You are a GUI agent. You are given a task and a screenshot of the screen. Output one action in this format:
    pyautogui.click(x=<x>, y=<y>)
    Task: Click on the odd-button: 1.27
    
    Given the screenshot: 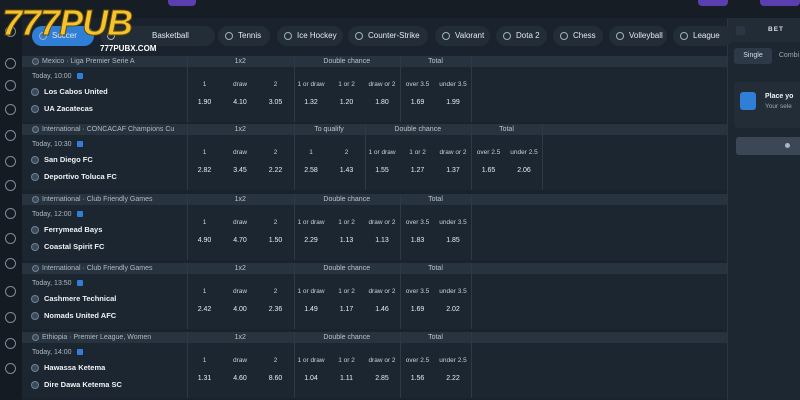 What is the action you would take?
    pyautogui.click(x=417, y=170)
    